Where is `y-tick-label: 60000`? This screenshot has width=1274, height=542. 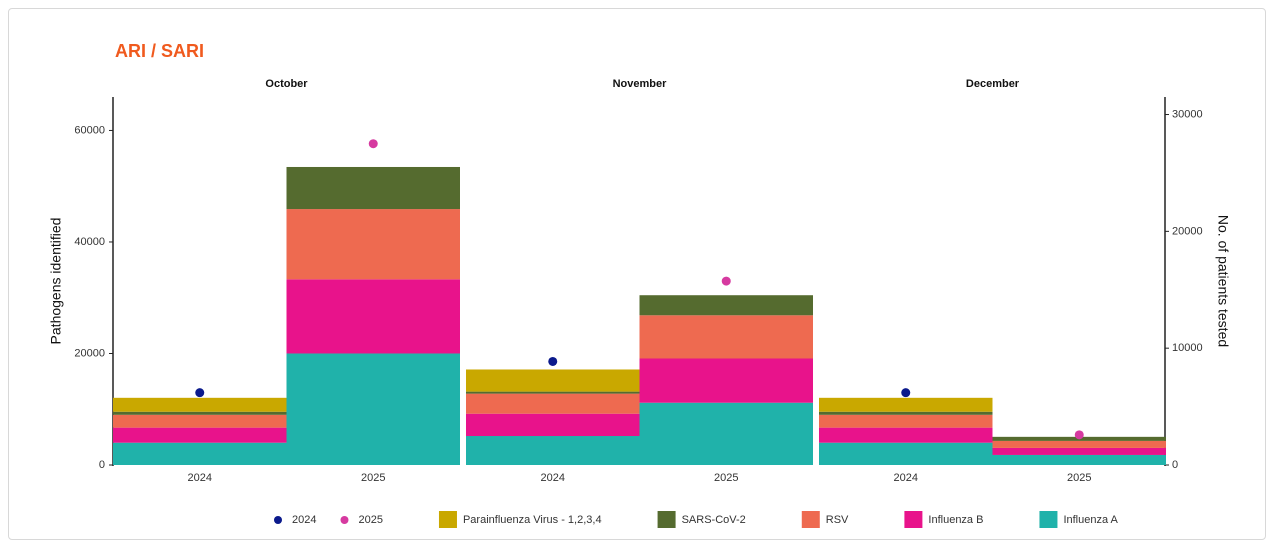
y-tick-label: 60000 is located at coordinates (89, 130).